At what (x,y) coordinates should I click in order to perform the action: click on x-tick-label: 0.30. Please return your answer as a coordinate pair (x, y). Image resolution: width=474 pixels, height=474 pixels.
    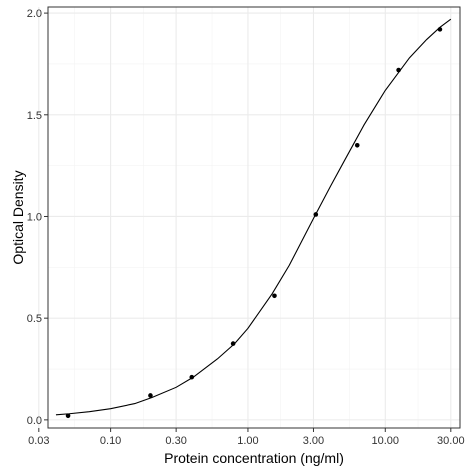
    Looking at the image, I should click on (175, 441).